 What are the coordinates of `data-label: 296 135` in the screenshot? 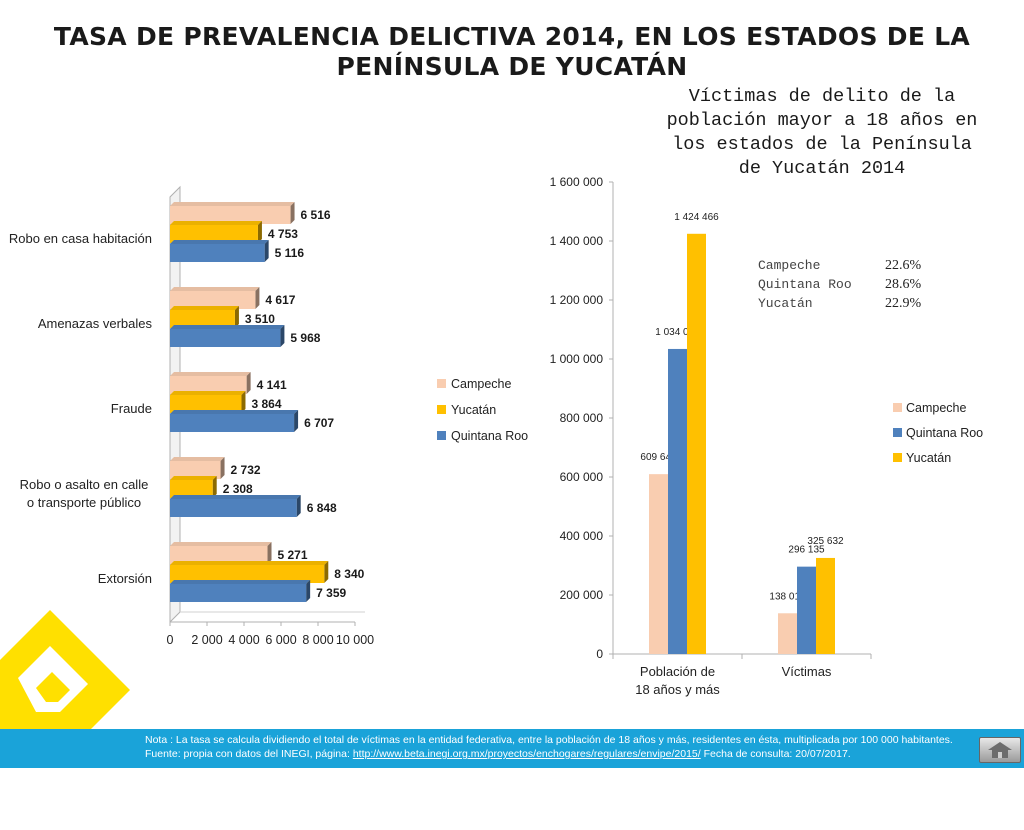 It's located at (806, 550).